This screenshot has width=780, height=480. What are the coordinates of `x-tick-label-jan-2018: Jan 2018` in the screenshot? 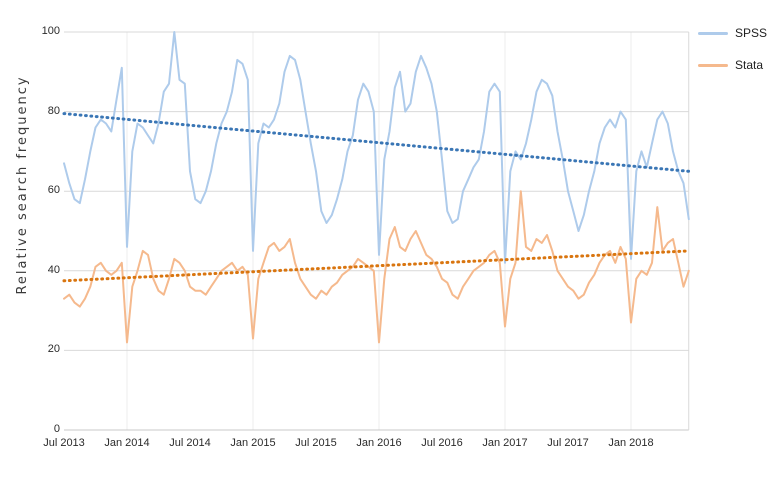 It's located at (631, 443).